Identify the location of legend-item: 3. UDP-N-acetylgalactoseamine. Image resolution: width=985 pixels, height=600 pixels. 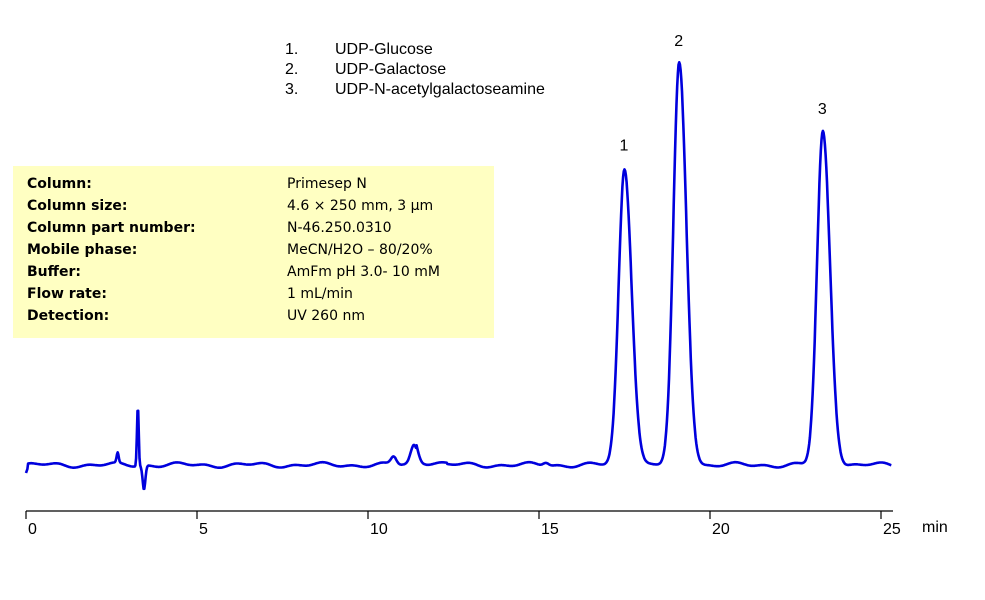
(415, 89).